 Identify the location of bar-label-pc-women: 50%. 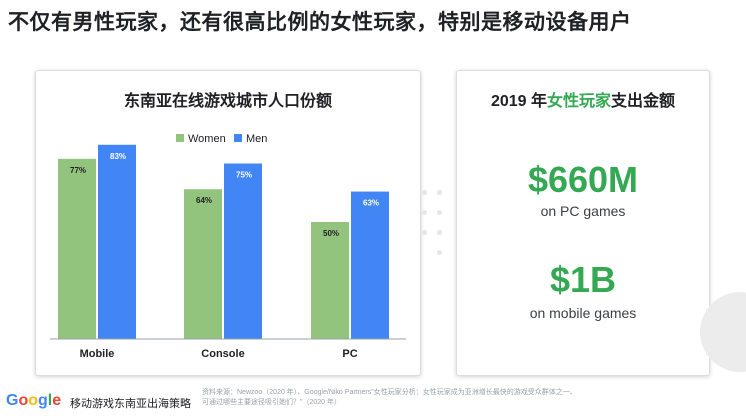
(331, 233).